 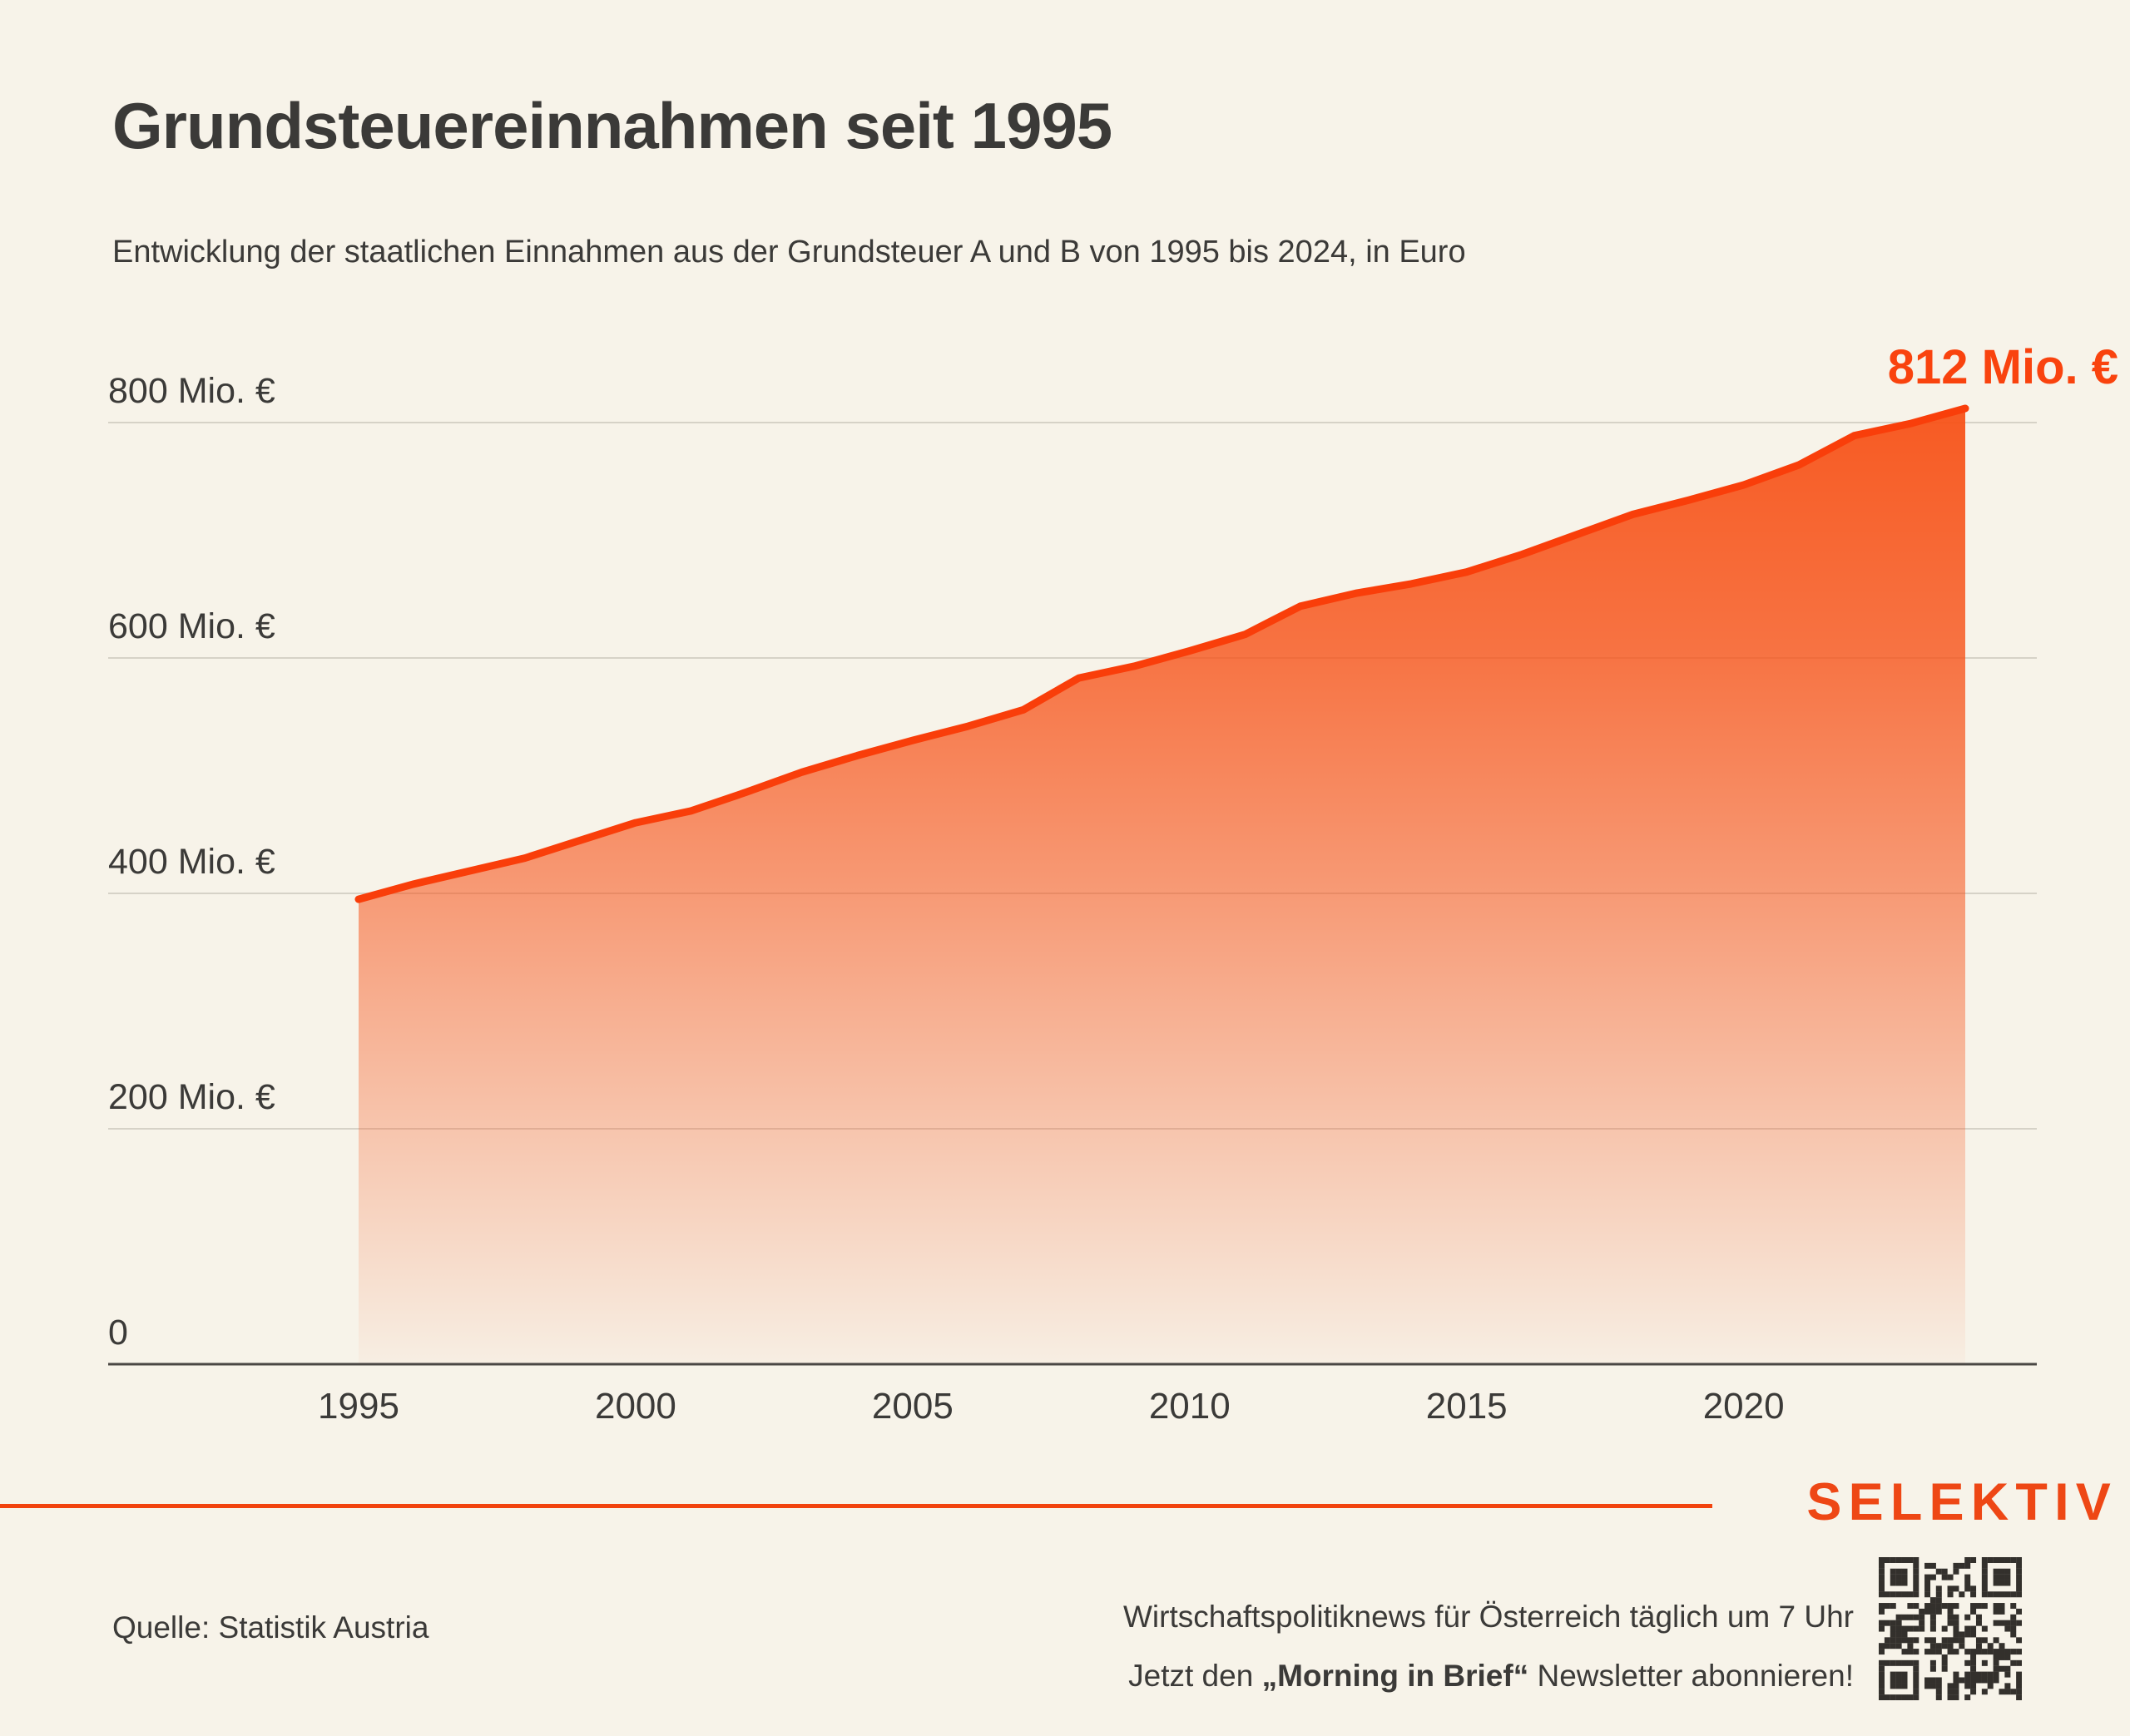 What do you see at coordinates (118, 1333) in the screenshot?
I see `y-tick-label: 0` at bounding box center [118, 1333].